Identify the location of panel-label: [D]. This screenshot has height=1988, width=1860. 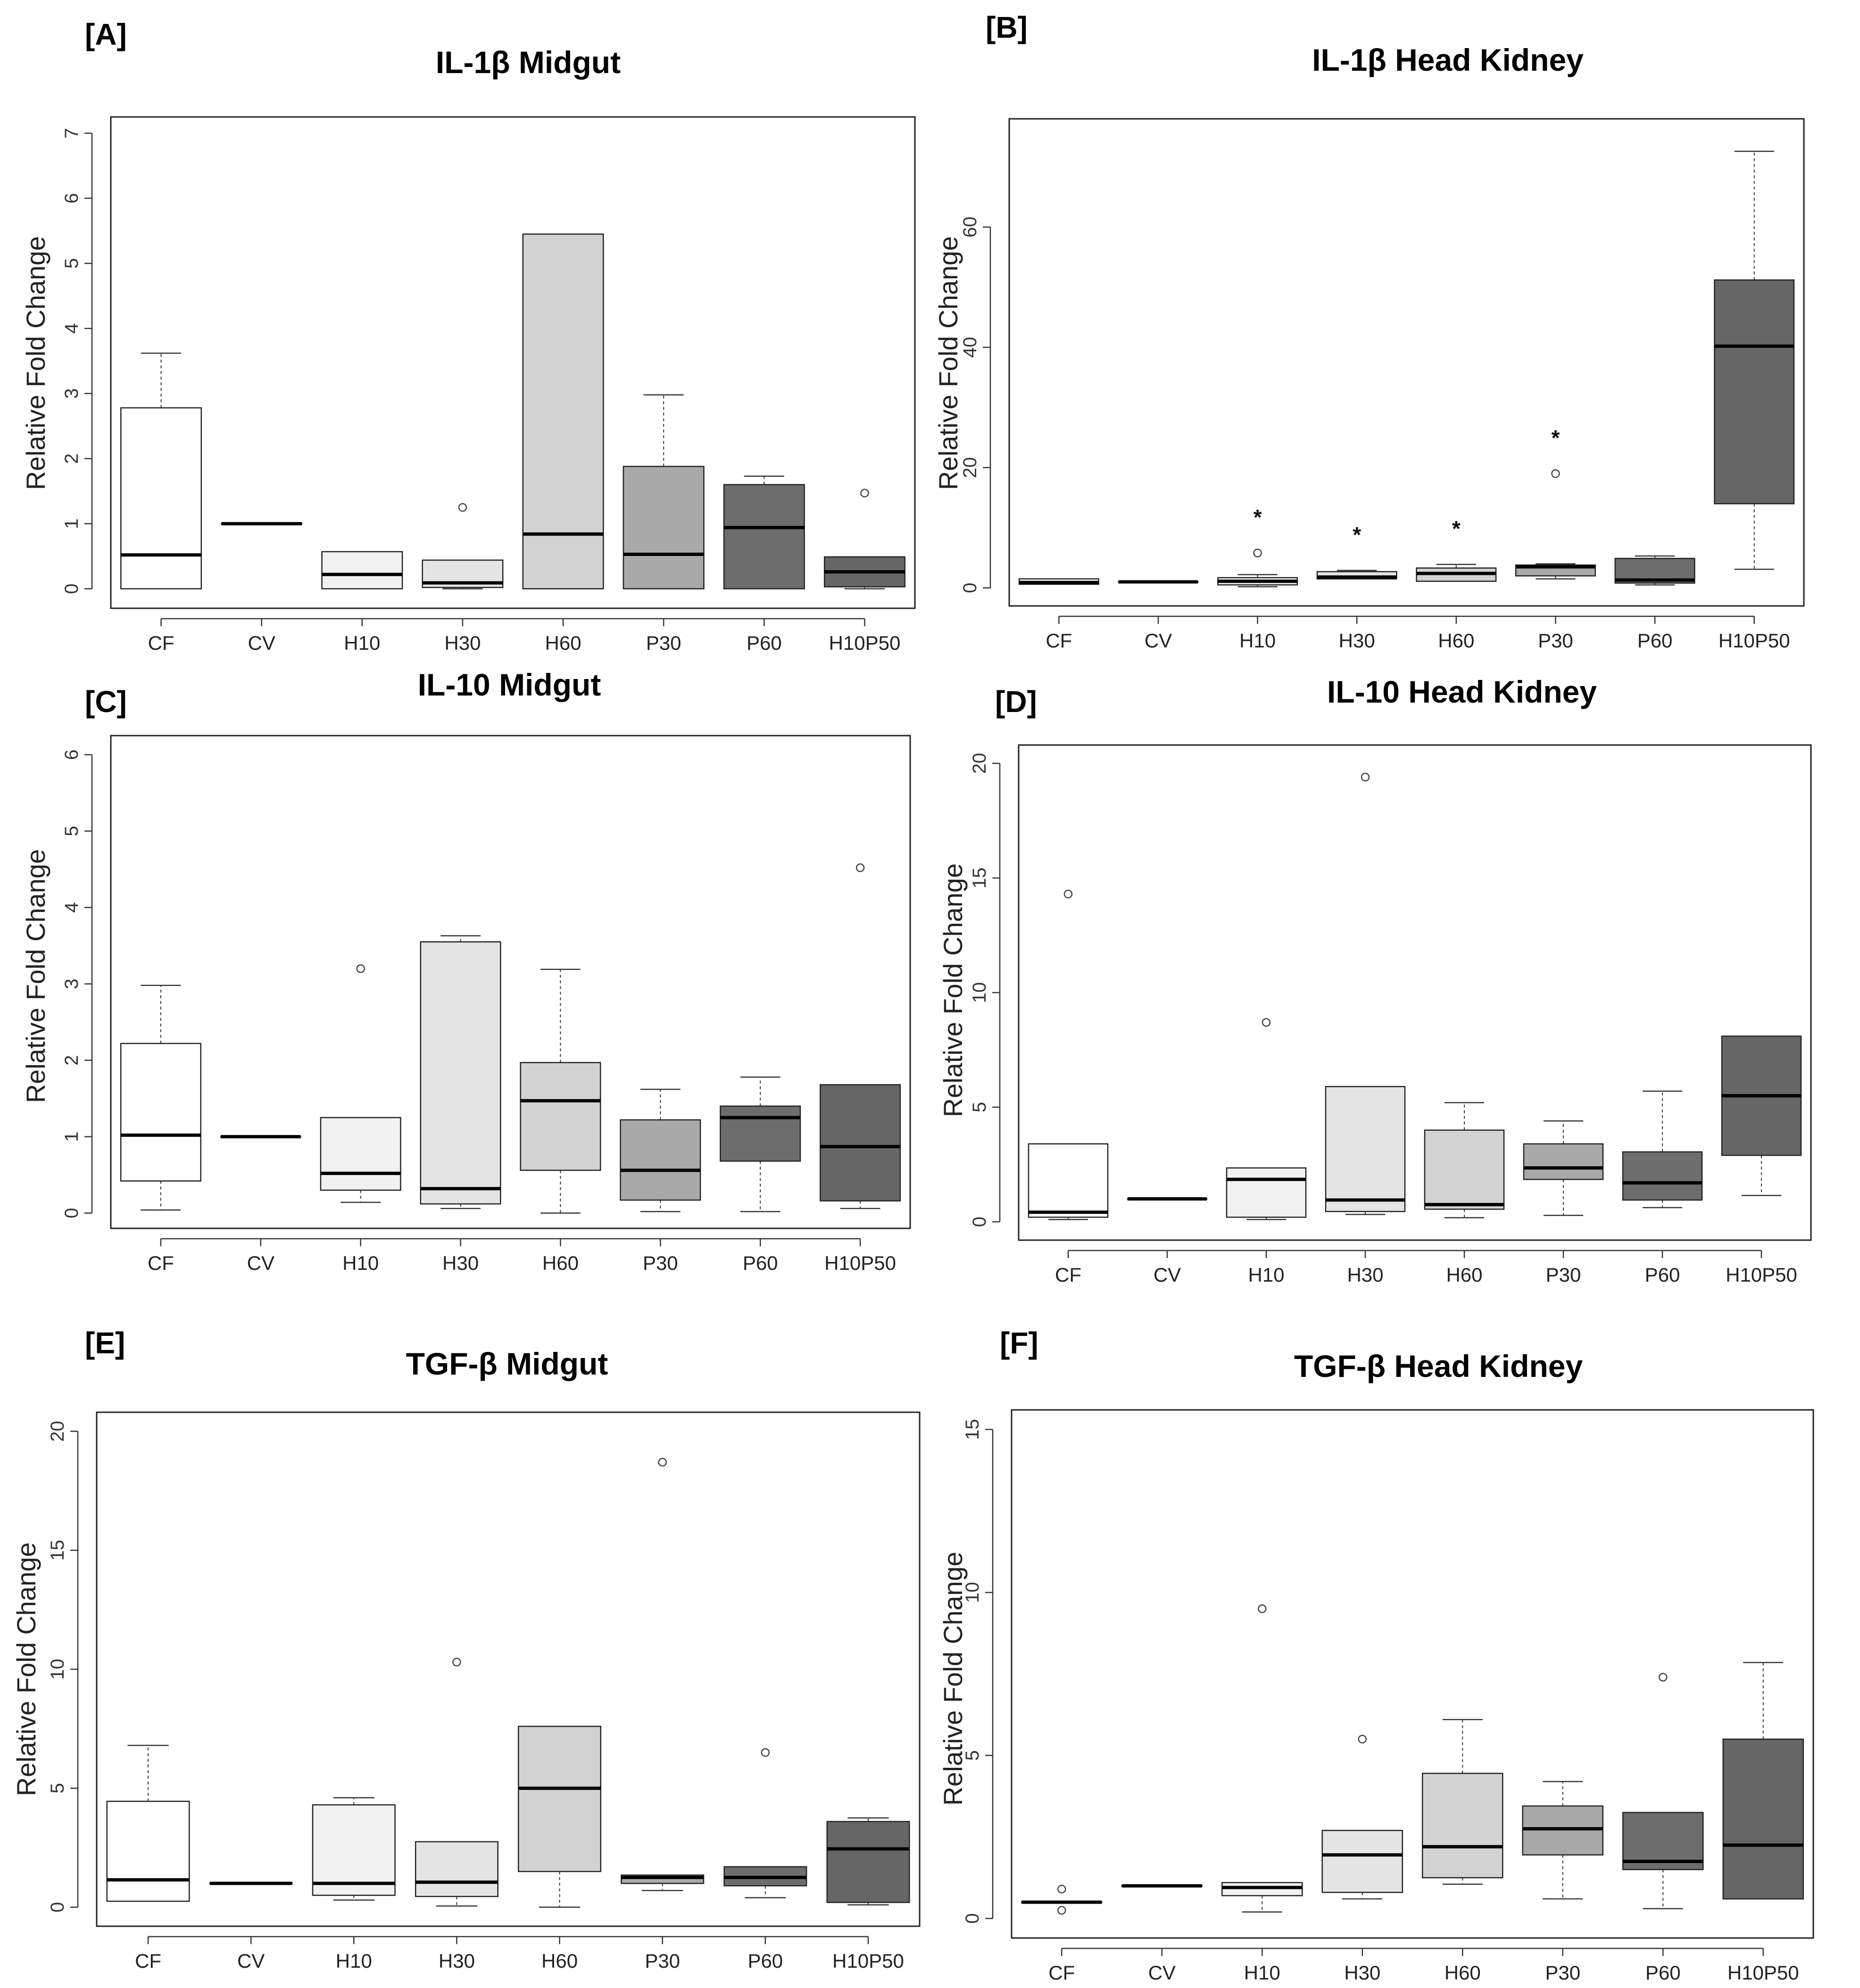
(1016, 702).